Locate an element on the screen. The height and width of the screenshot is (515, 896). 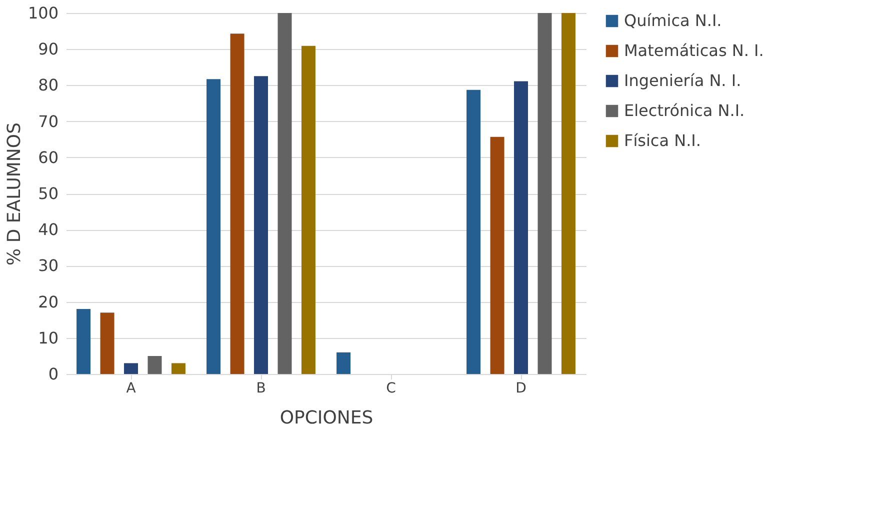
y-tick-label: 90 is located at coordinates (48, 49).